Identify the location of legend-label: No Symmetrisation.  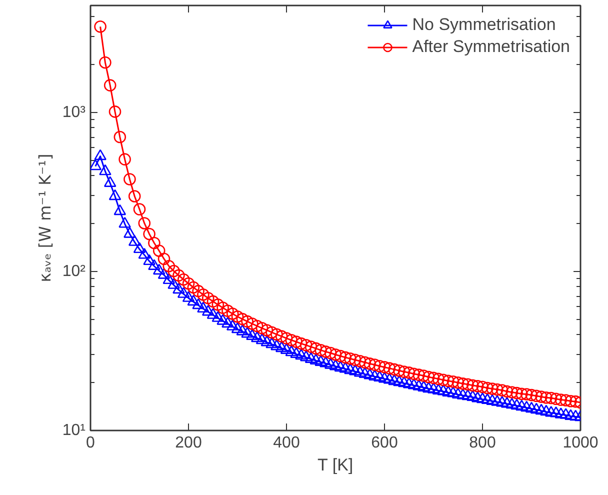
(484, 25).